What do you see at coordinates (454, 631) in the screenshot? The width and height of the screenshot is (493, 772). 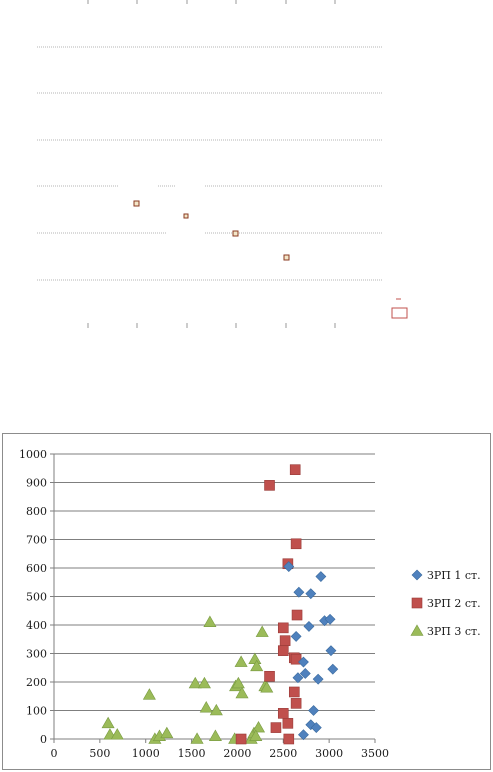 I see `legend-entry-label: ЗРП 3 ст.` at bounding box center [454, 631].